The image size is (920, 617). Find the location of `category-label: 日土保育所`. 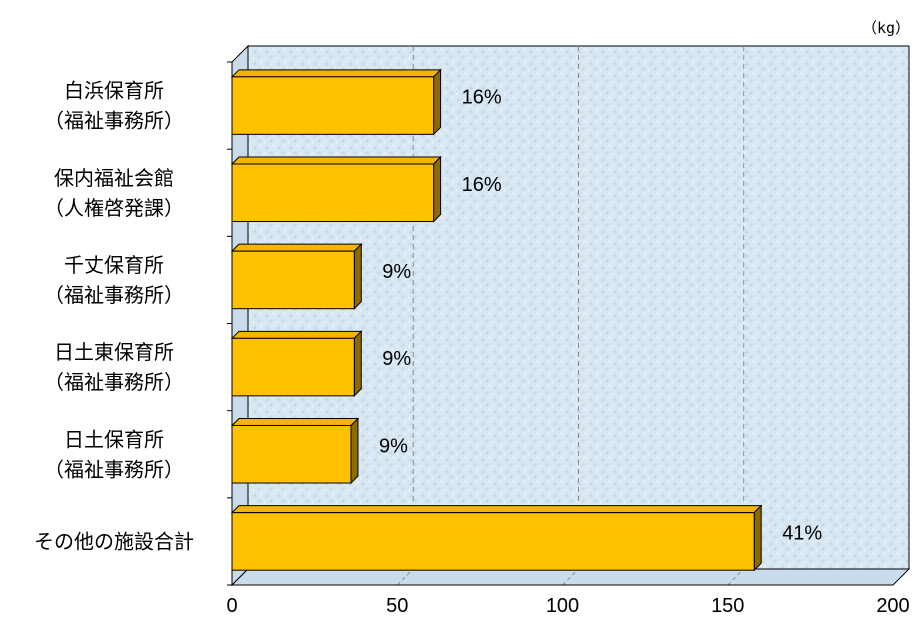

category-label: 日土保育所 is located at coordinates (114, 439).